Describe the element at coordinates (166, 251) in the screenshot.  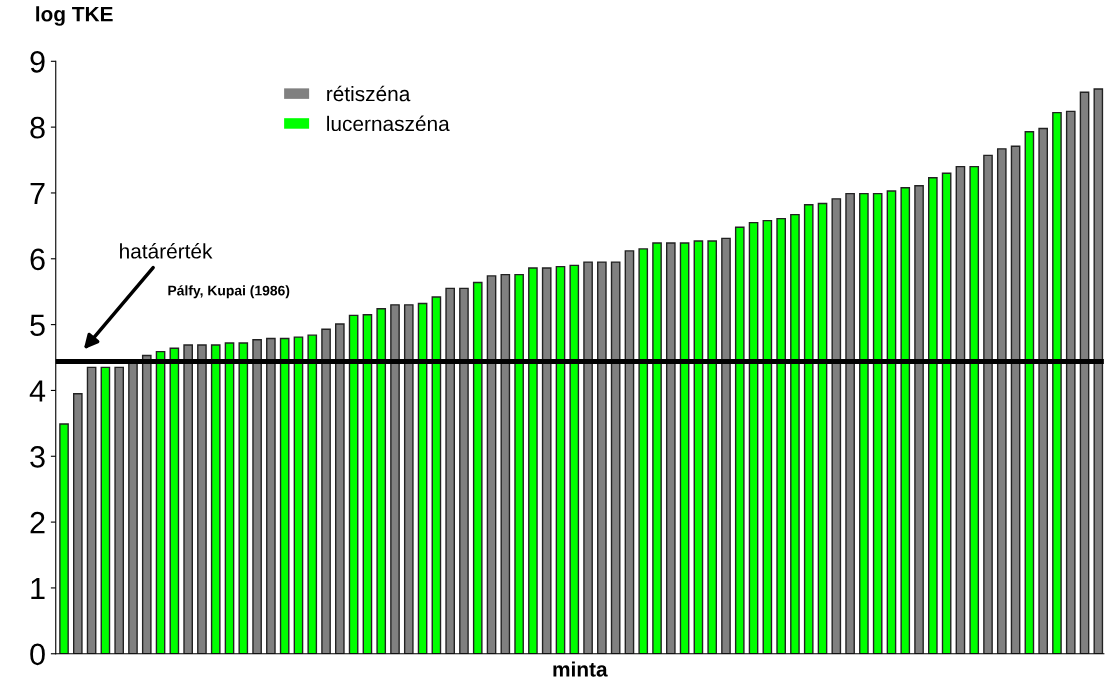
I see `annotation: határérték` at that location.